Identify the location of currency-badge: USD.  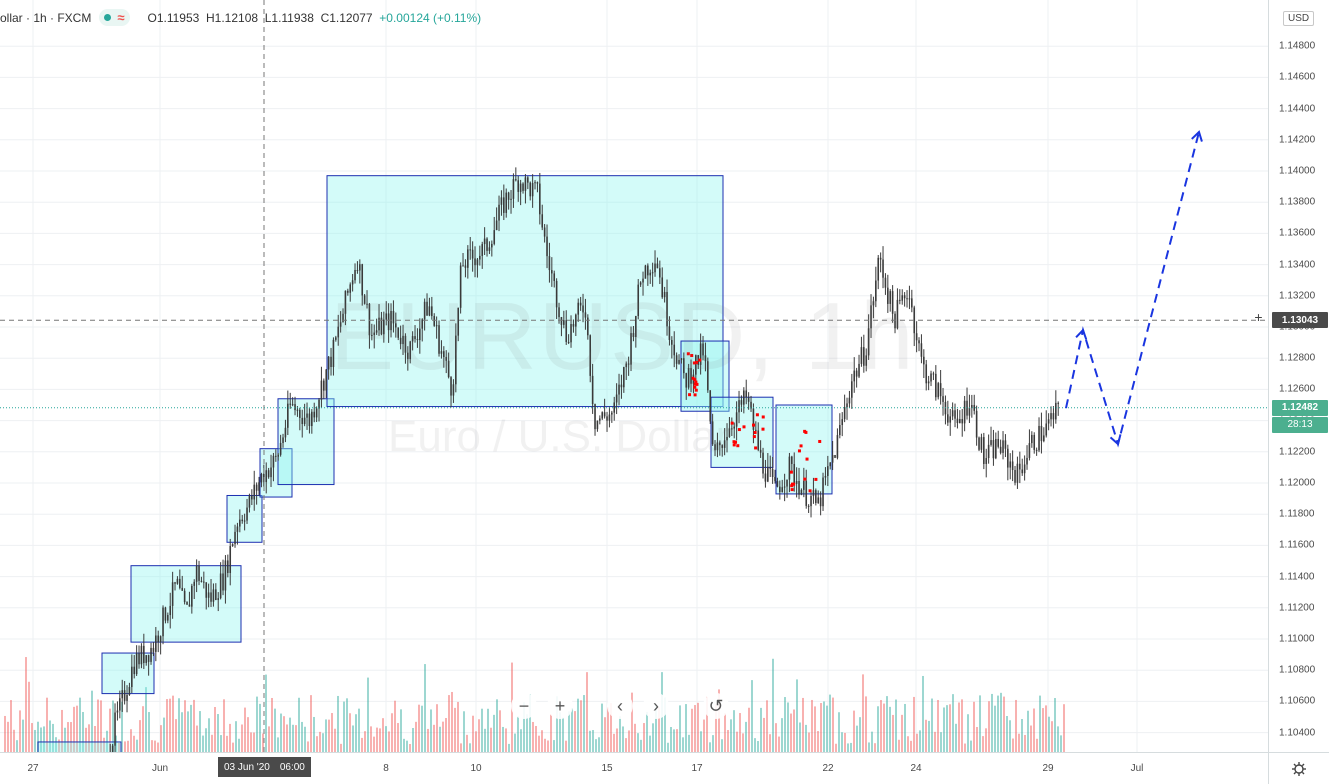
(1299, 18).